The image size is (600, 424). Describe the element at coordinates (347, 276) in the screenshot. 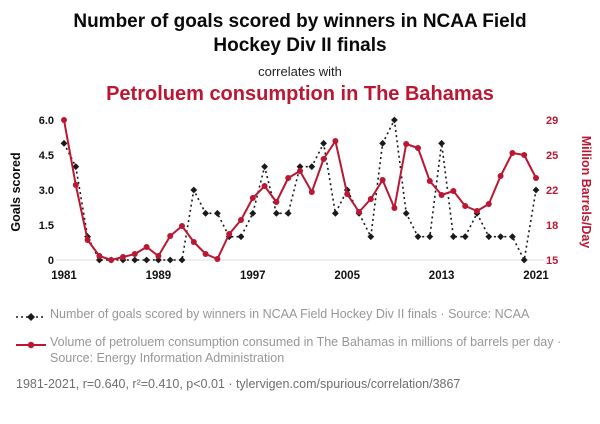

I see `svg-text: 2005` at that location.